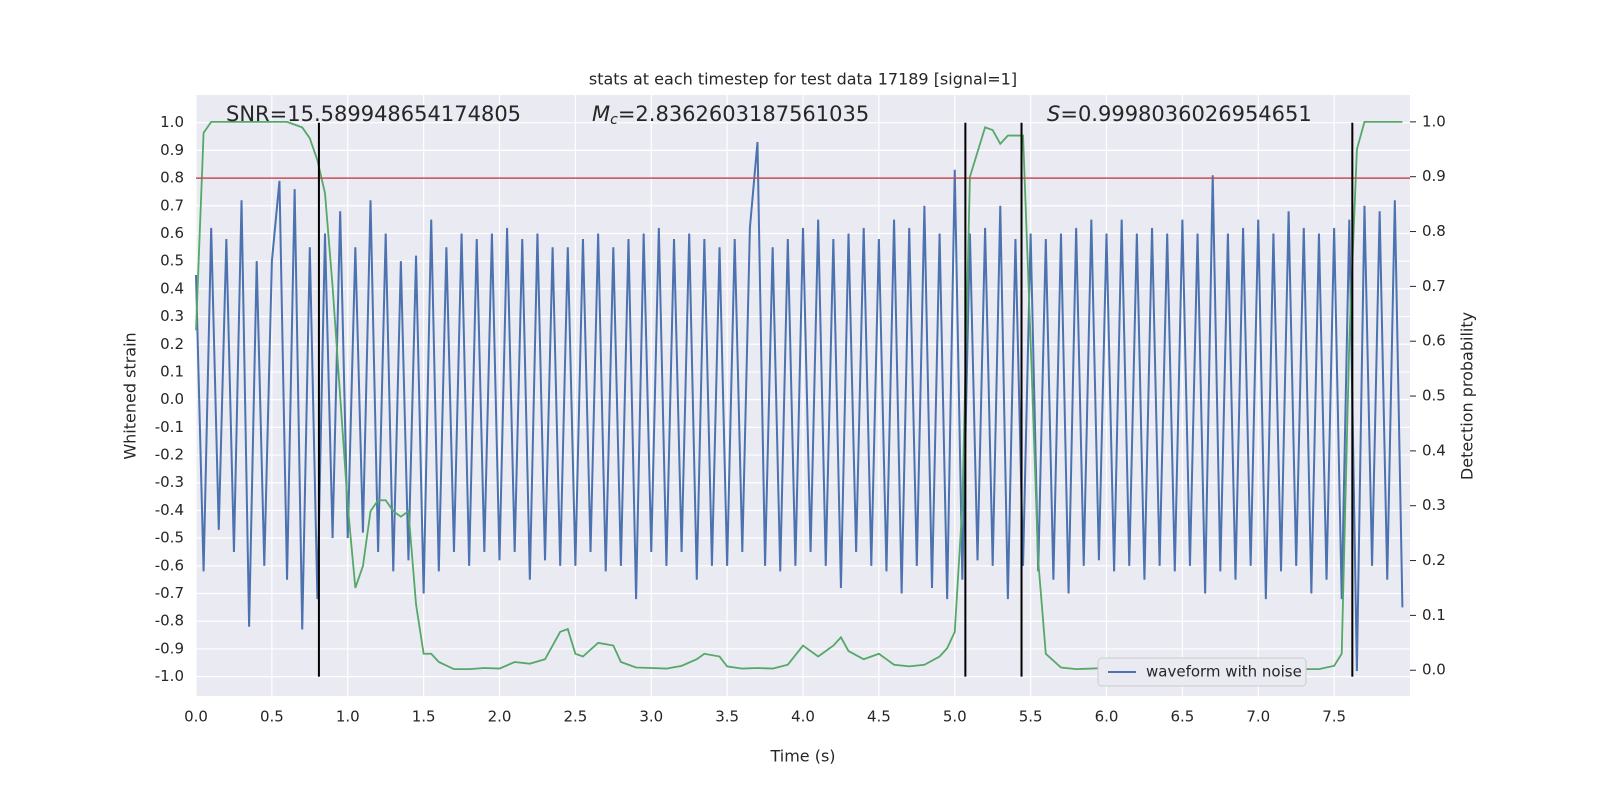 Image resolution: width=1600 pixels, height=800 pixels. What do you see at coordinates (169, 427) in the screenshot?
I see `y-tick-label: -0.1` at bounding box center [169, 427].